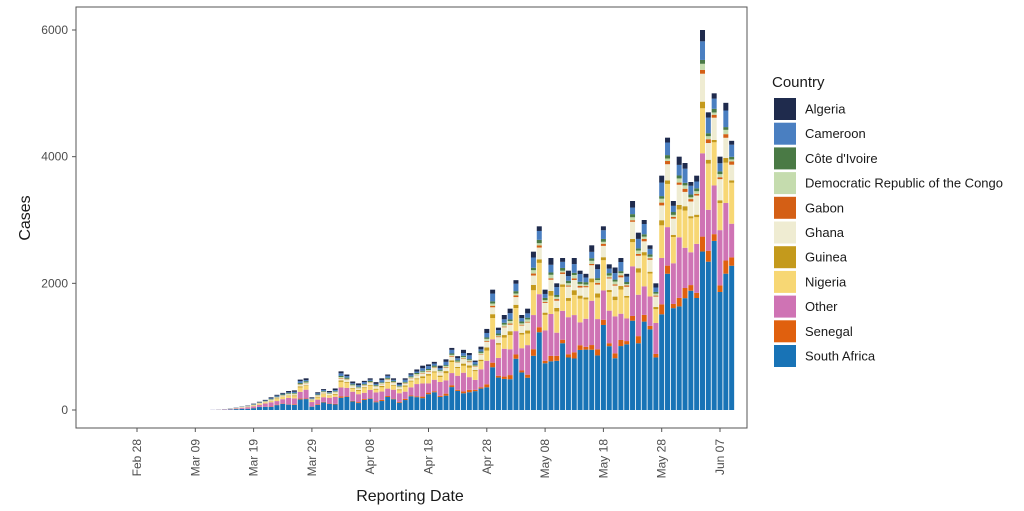  What do you see at coordinates (54, 30) in the screenshot?
I see `y-tick-label: 6000` at bounding box center [54, 30].